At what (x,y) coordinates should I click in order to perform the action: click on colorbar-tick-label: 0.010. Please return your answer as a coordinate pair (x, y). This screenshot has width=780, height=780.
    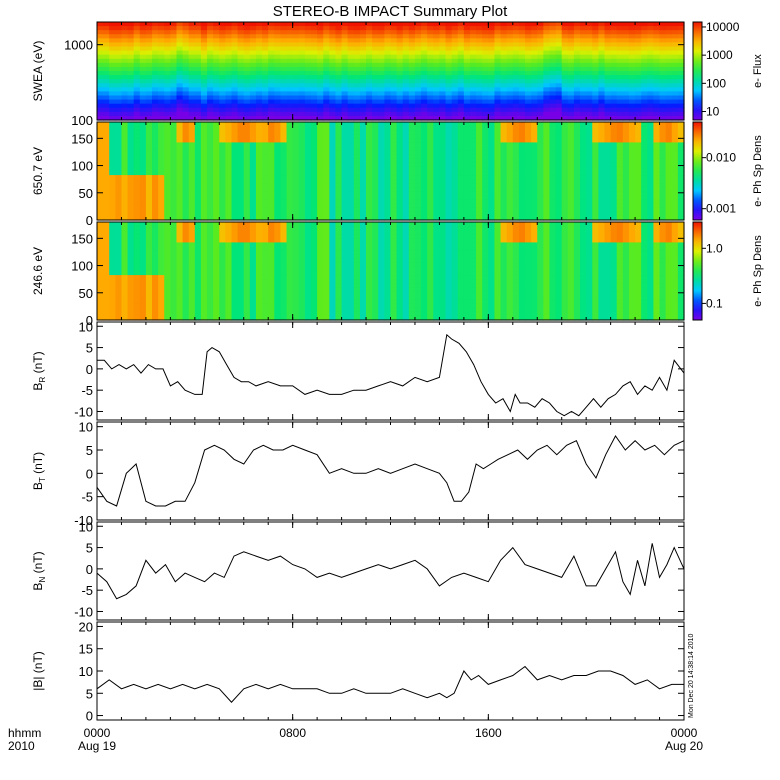
    Looking at the image, I should click on (721, 158).